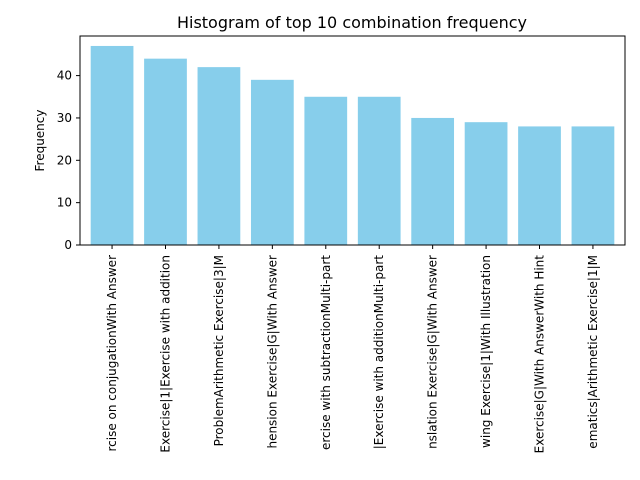 Image resolution: width=640 pixels, height=480 pixels. Describe the element at coordinates (64, 160) in the screenshot. I see `y-tick-label: 20` at that location.